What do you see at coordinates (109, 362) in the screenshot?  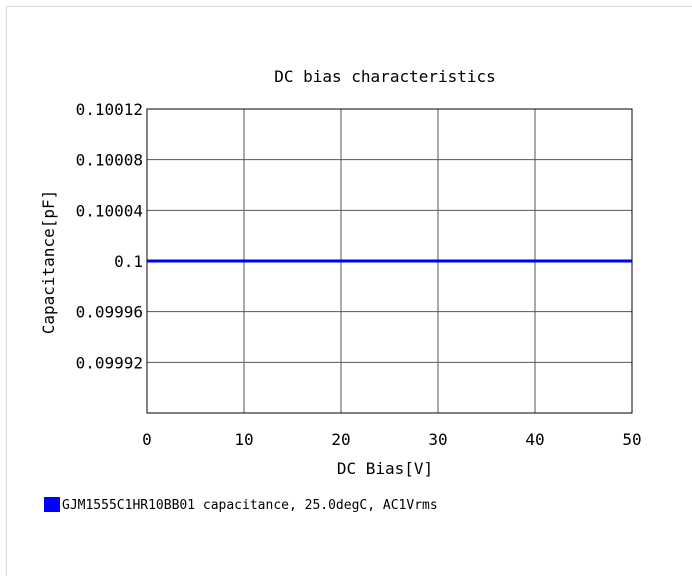 I see `y-tick-label: 0.09992` at bounding box center [109, 362].